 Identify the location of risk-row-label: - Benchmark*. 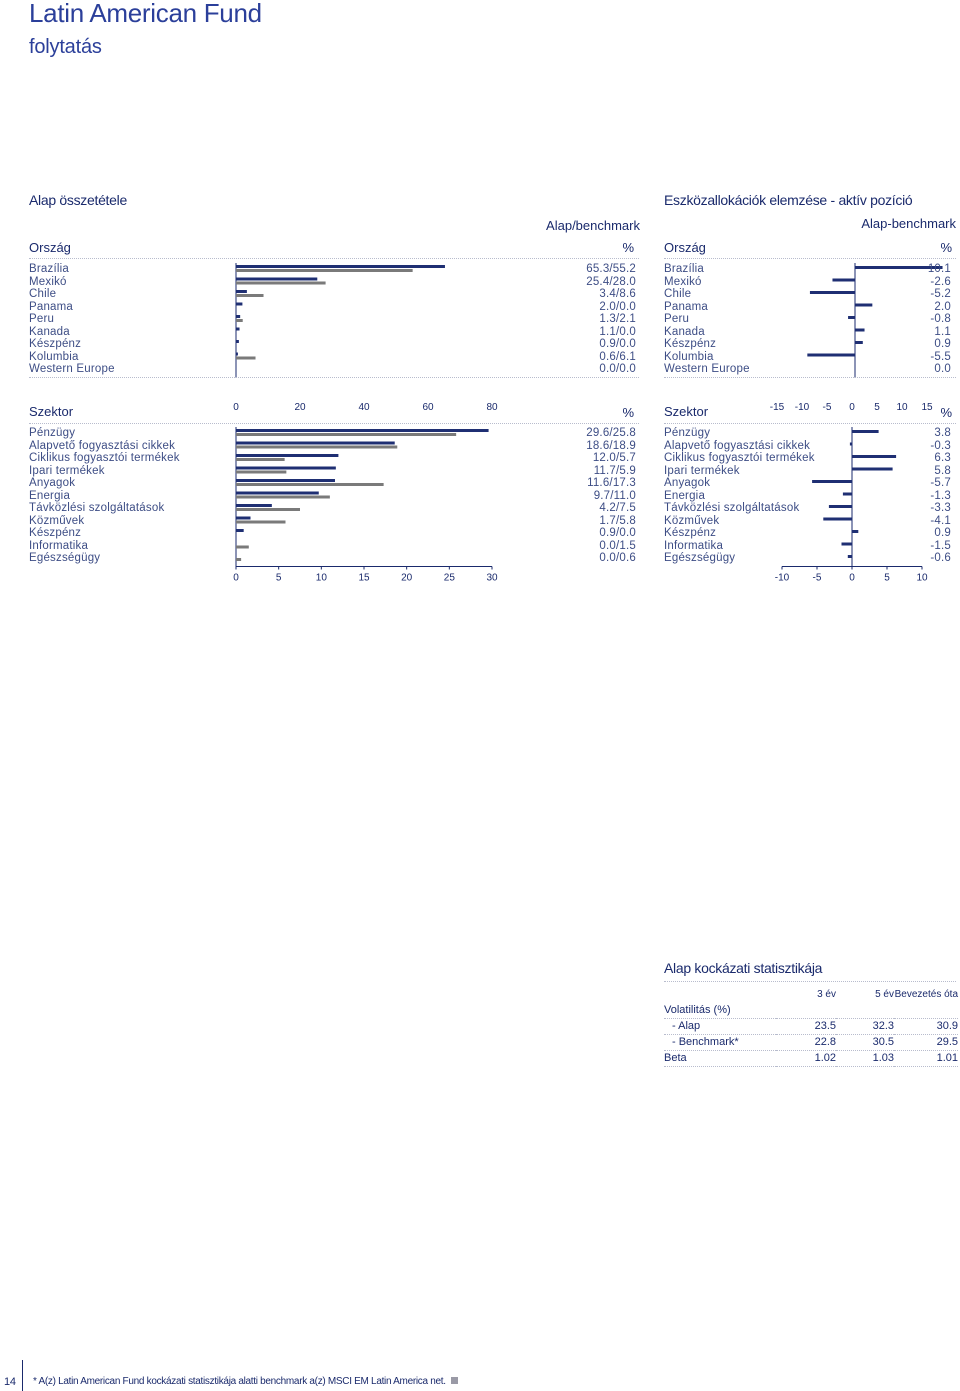
(705, 1042).